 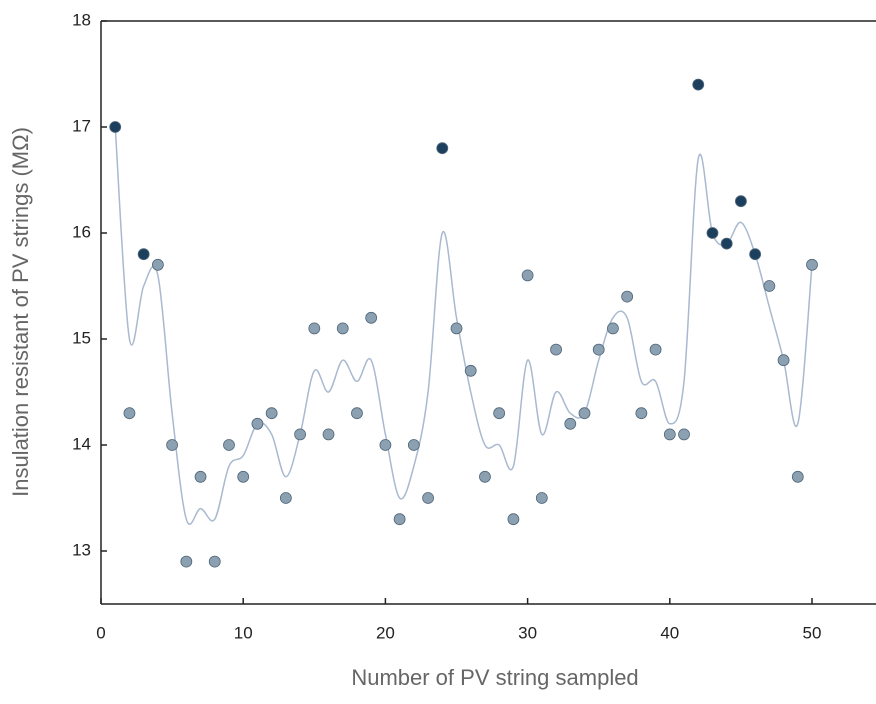 I want to click on y-tick-label: 14, so click(x=81, y=443).